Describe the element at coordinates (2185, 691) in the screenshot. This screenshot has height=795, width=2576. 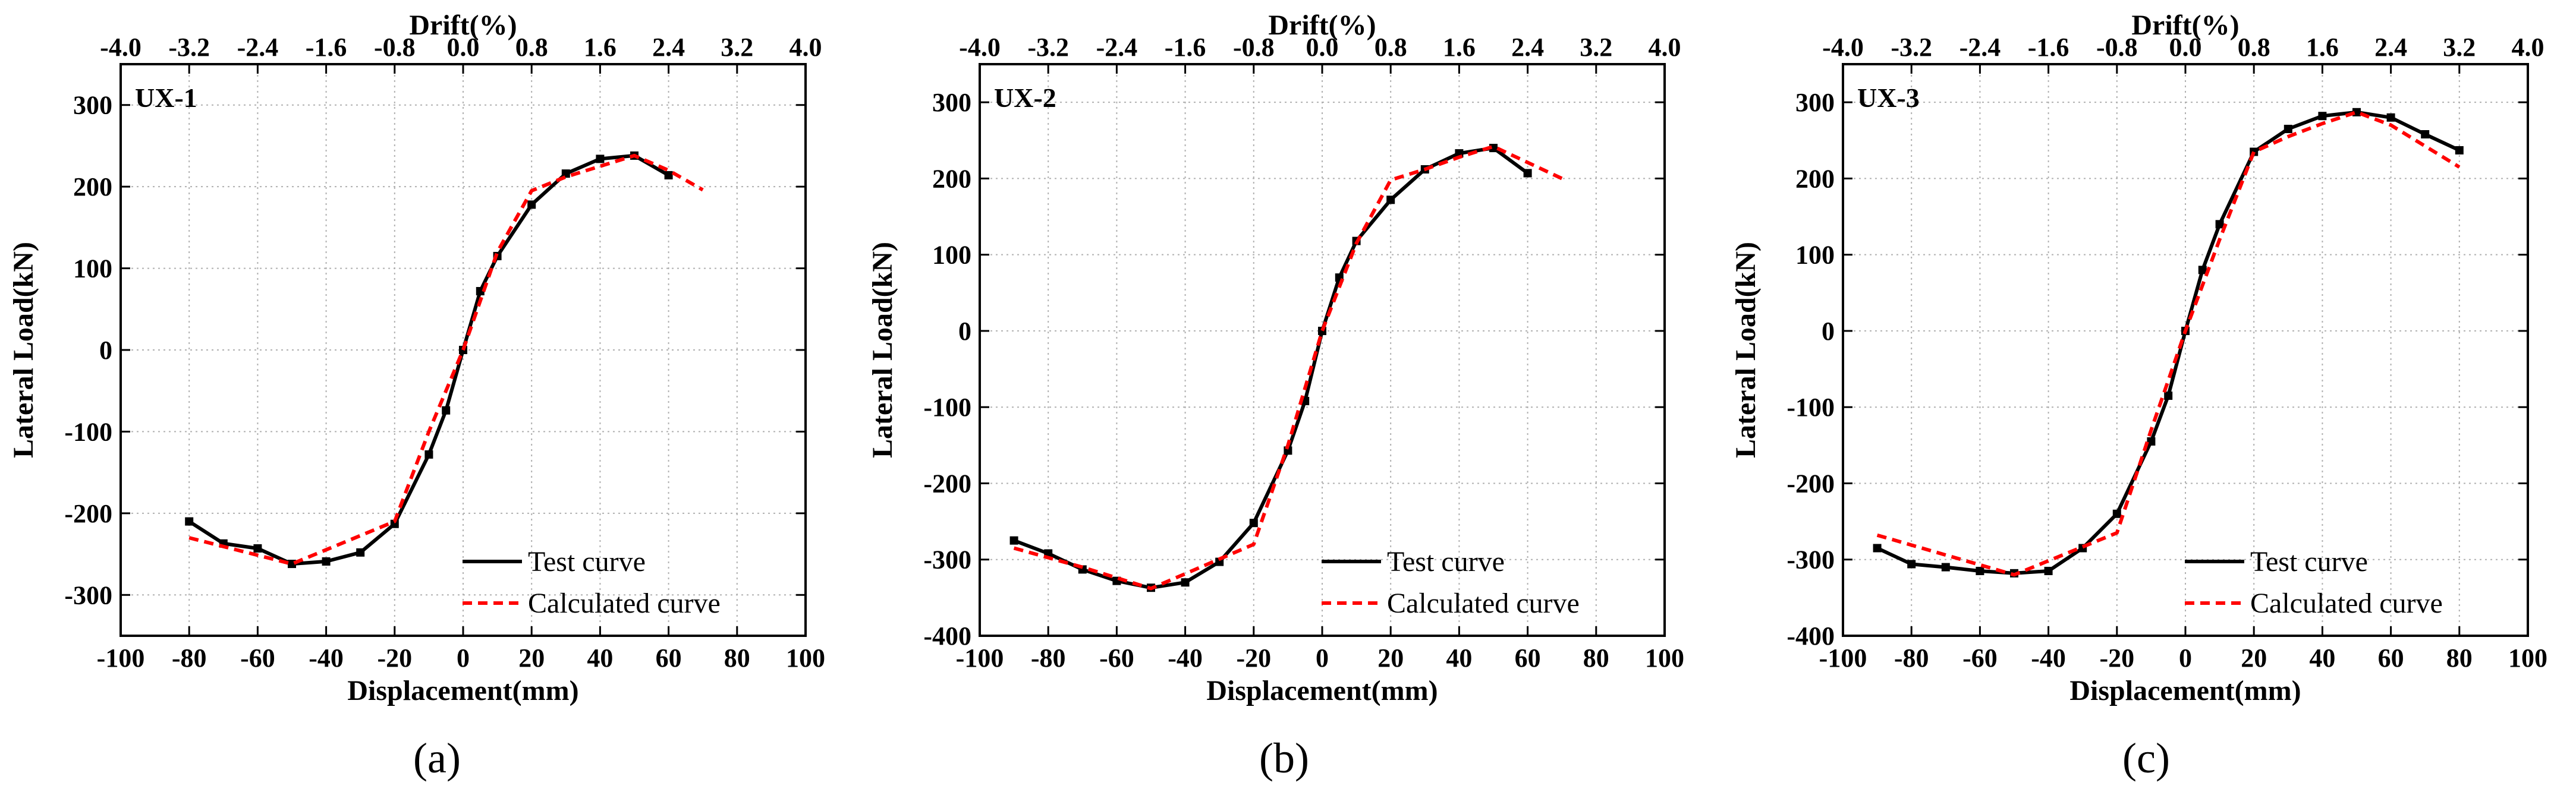
I see `x-axis-title: Displacement(mm)` at that location.